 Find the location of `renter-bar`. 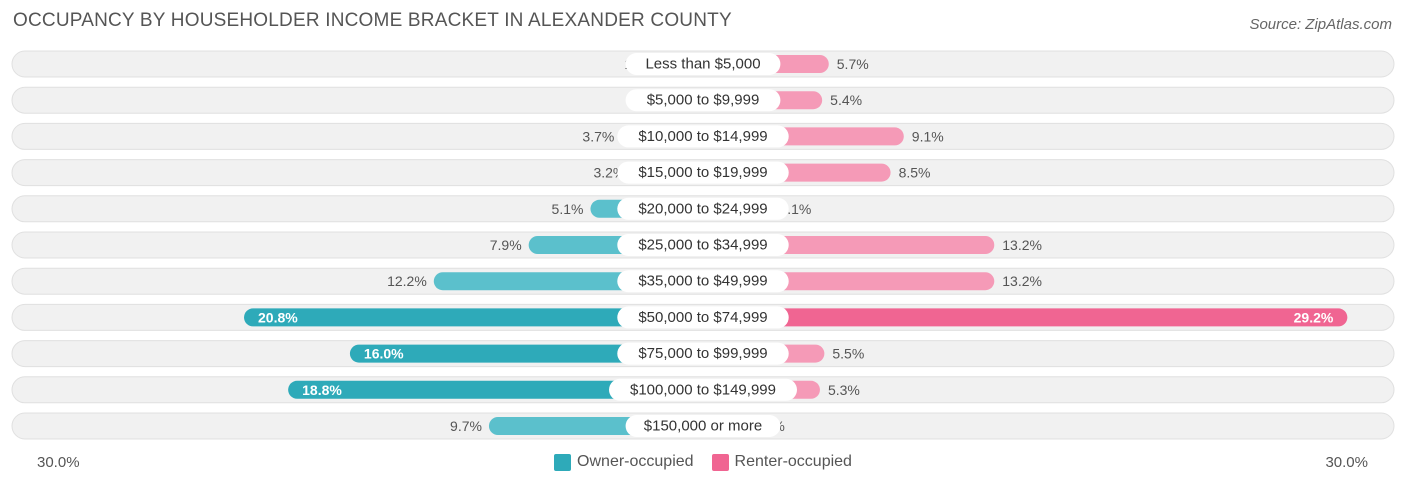

renter-bar is located at coordinates (1025, 317).